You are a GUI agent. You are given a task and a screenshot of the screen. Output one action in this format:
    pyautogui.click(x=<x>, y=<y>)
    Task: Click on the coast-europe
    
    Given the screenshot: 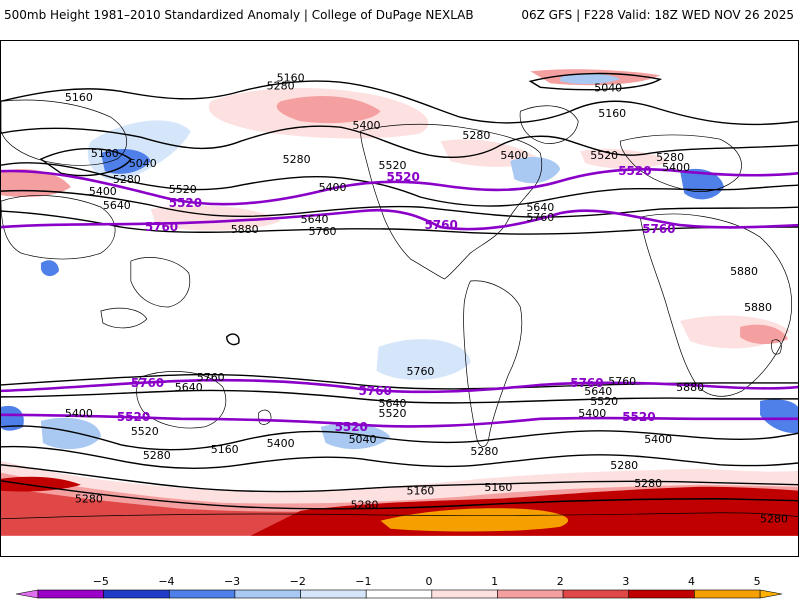 What is the action you would take?
    pyautogui.click(x=680, y=163)
    